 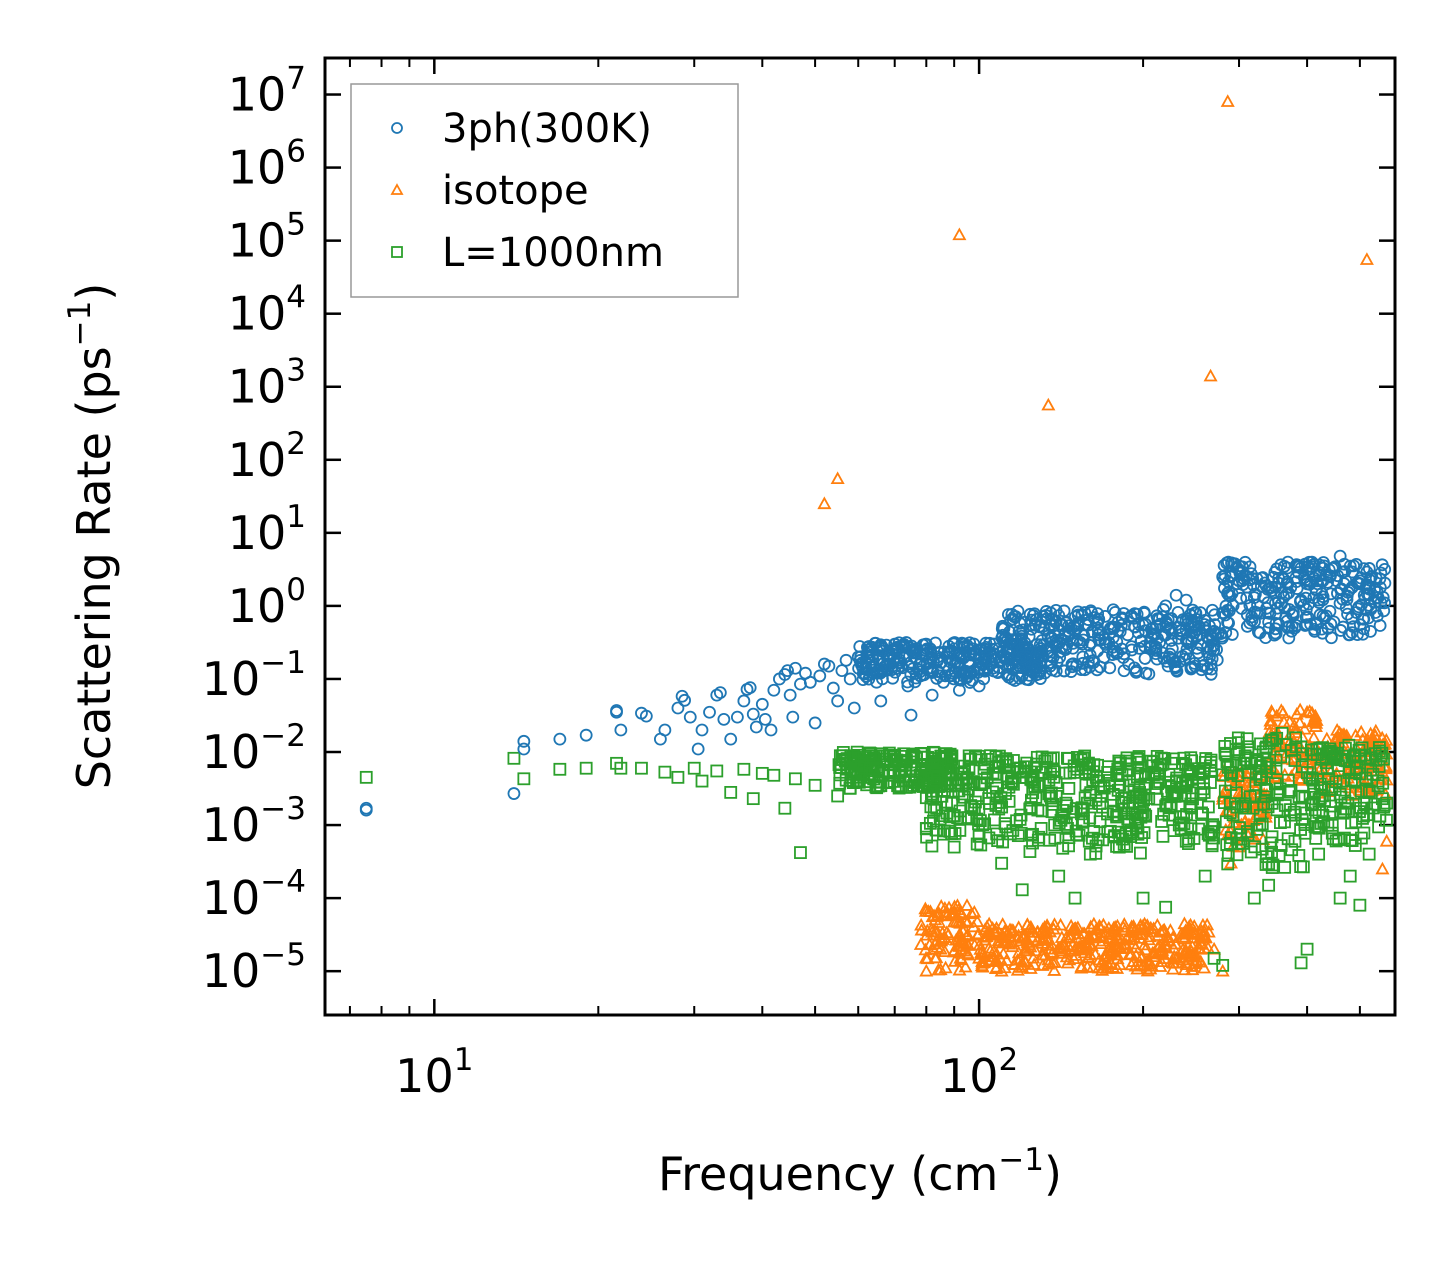 What do you see at coordinates (267, 456) in the screenshot?
I see `y-tick-label: 10²` at bounding box center [267, 456].